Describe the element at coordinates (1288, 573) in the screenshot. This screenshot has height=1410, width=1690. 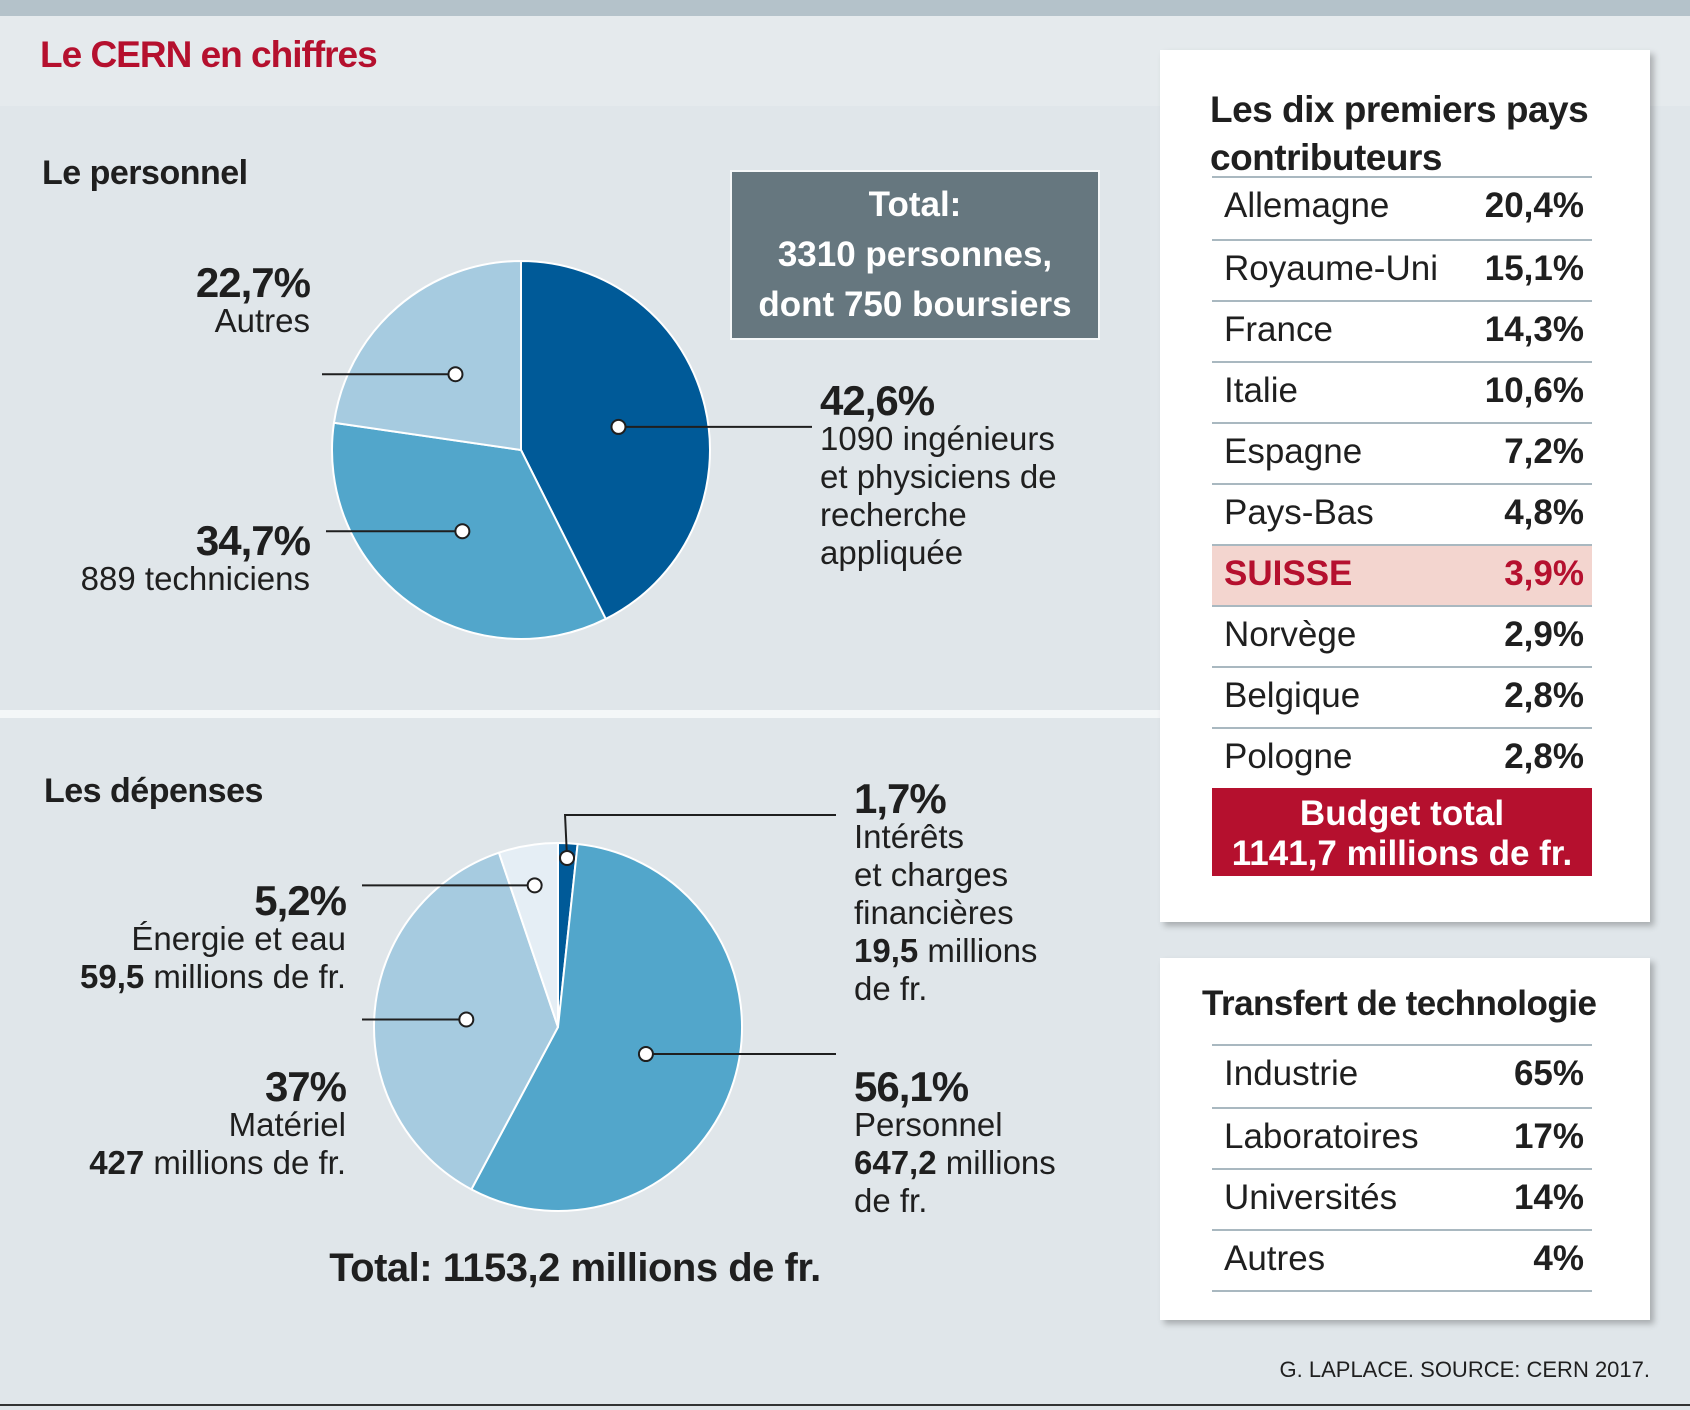
I see `row-label: SUISSE` at that location.